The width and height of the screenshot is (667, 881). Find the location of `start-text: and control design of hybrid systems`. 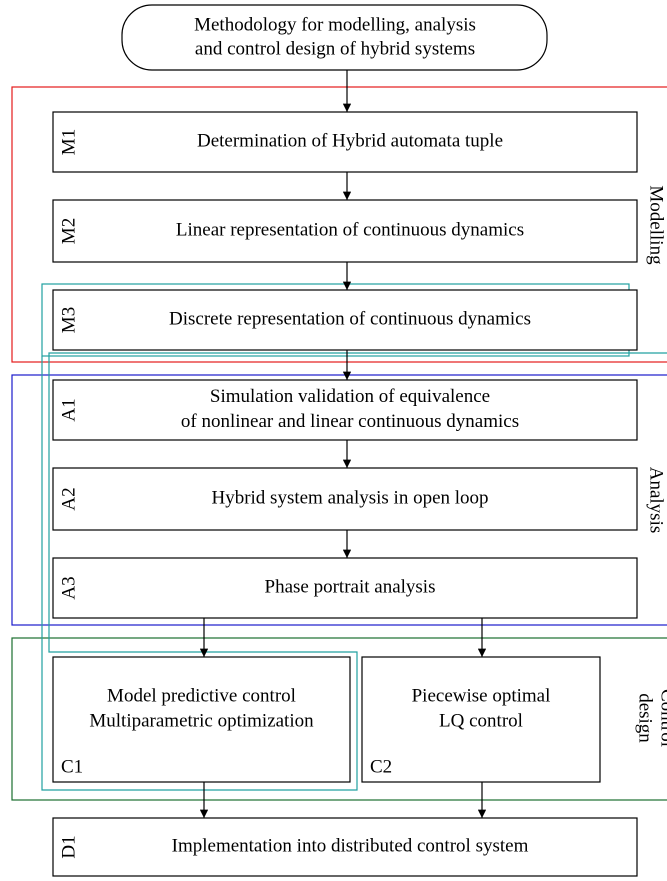

start-text: and control design of hybrid systems is located at coordinates (335, 48).